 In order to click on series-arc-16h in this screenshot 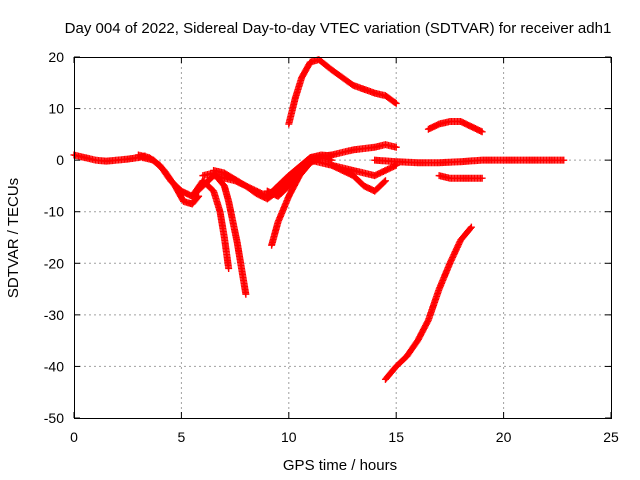, I will do `click(455, 126)`.